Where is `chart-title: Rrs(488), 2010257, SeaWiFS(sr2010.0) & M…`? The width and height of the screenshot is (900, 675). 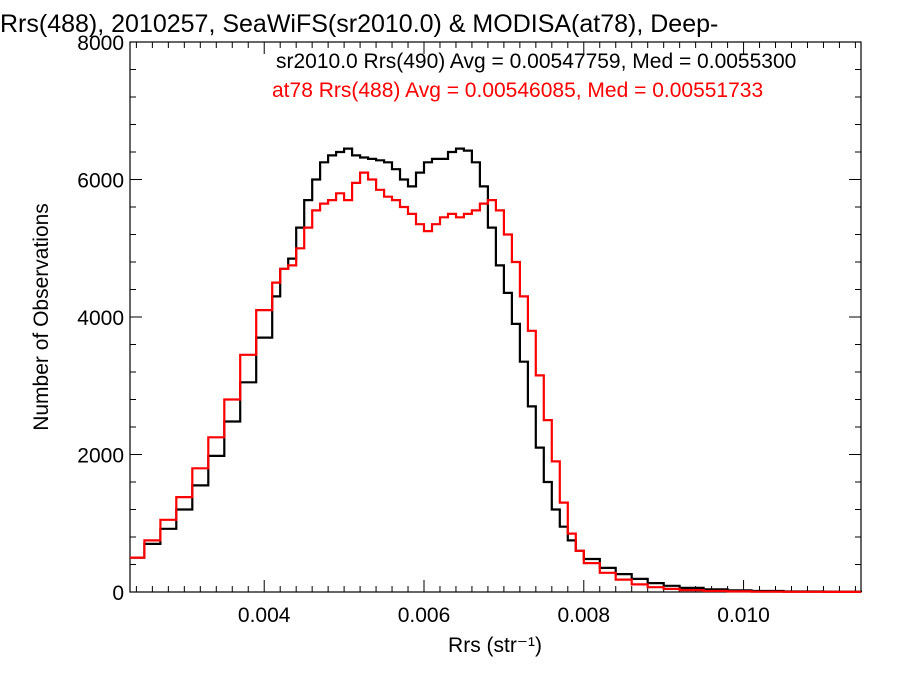
chart-title: Rrs(488), 2010257, SeaWiFS(sr2010.0) & M… is located at coordinates (359, 24).